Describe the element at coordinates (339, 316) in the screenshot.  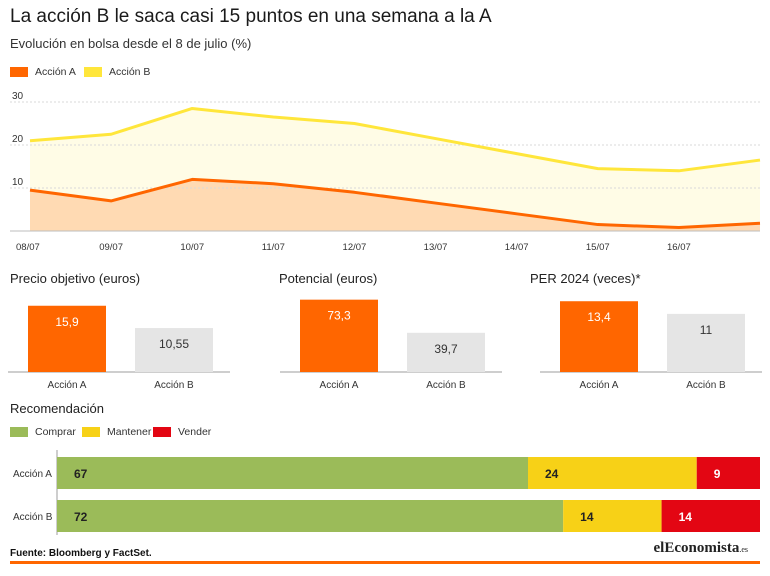
I see `bar-value-label: 73,3` at that location.